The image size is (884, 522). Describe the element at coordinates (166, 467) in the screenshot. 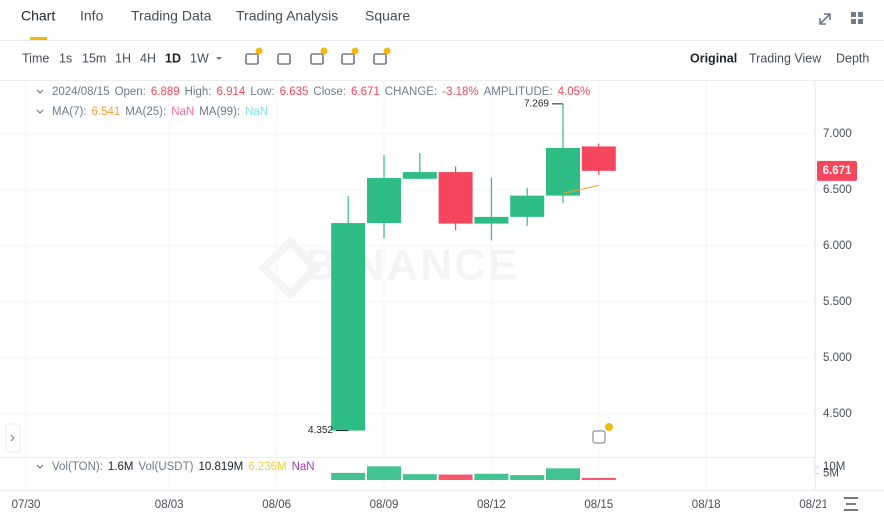

I see `vol-label: Vol(USDT)` at that location.